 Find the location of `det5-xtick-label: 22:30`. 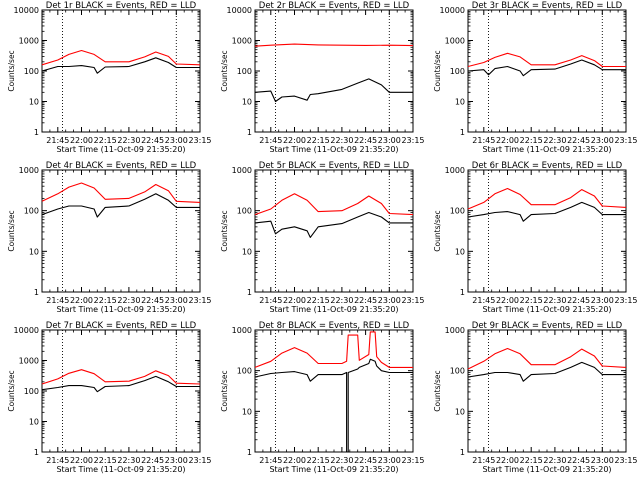

det5-xtick-label: 22:30 is located at coordinates (341, 300).